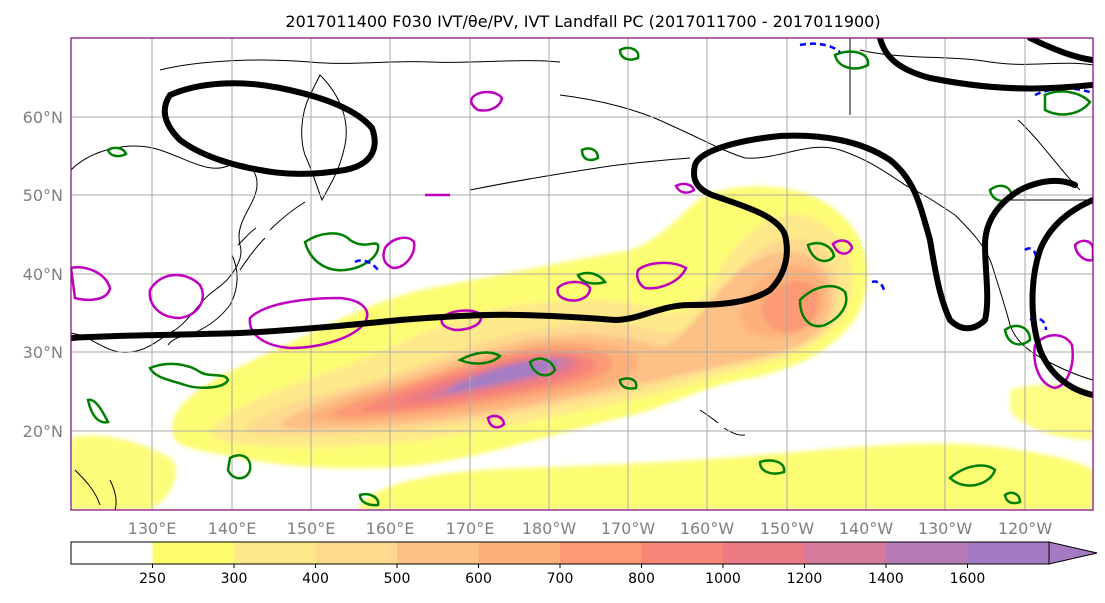 The height and width of the screenshot is (603, 1105). I want to click on aleutians, so click(580, 174).